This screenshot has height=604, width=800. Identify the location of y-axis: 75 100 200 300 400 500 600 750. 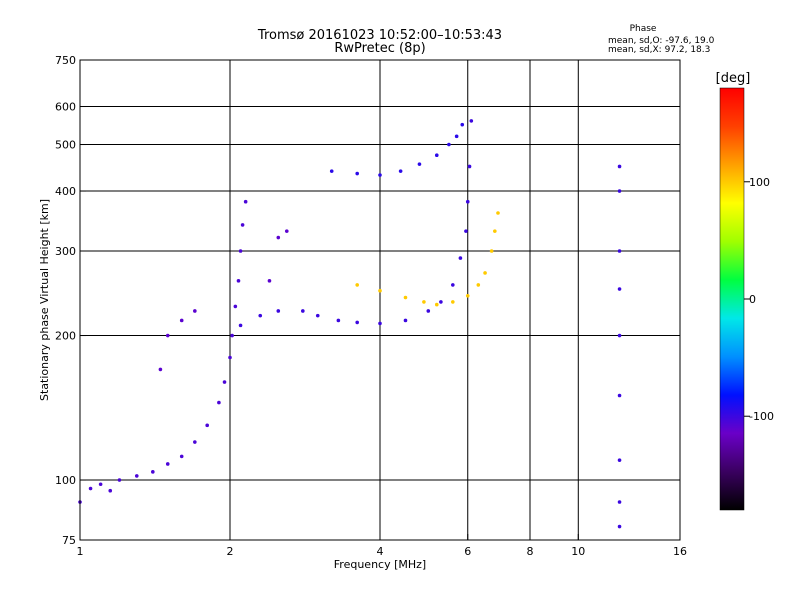
(70, 300).